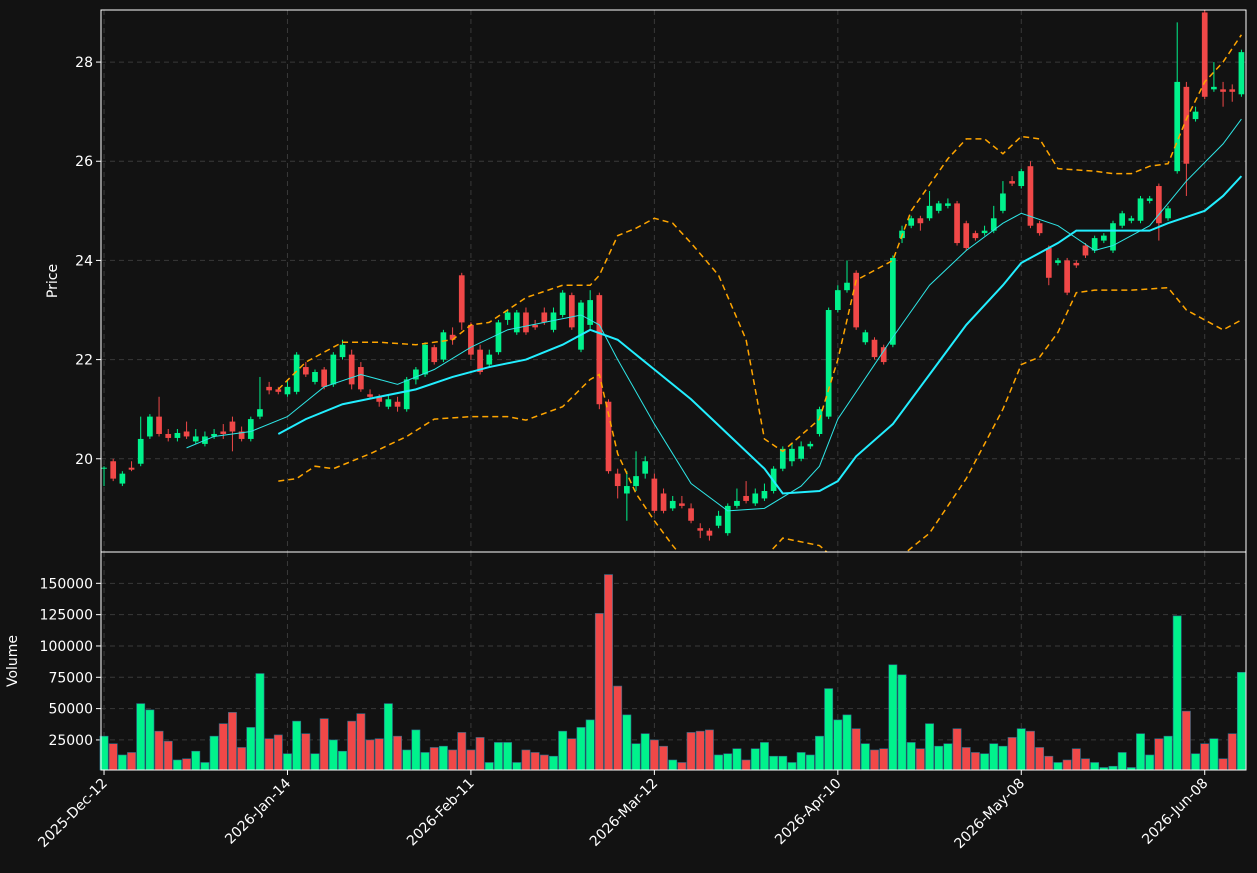 The height and width of the screenshot is (873, 1257). What do you see at coordinates (84, 63) in the screenshot?
I see `y-tick-label: 28` at bounding box center [84, 63].